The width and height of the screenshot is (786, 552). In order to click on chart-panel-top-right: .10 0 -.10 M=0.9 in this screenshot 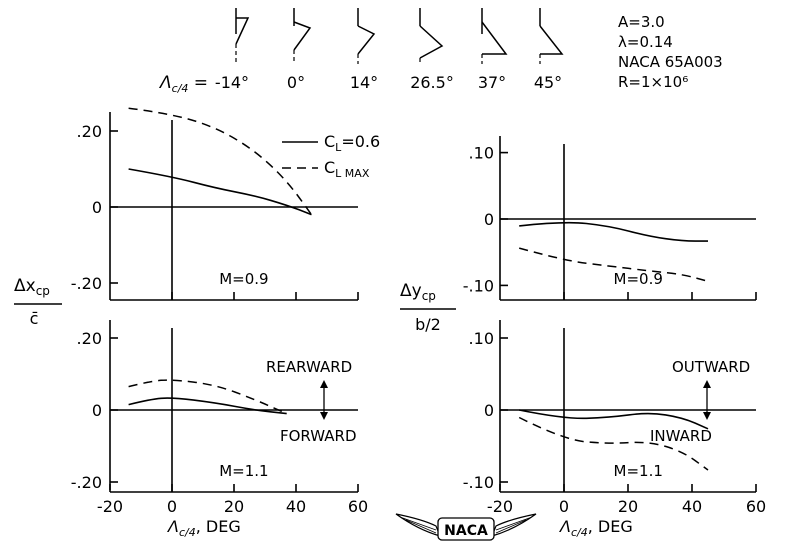, I will do `click(610, 218)`.